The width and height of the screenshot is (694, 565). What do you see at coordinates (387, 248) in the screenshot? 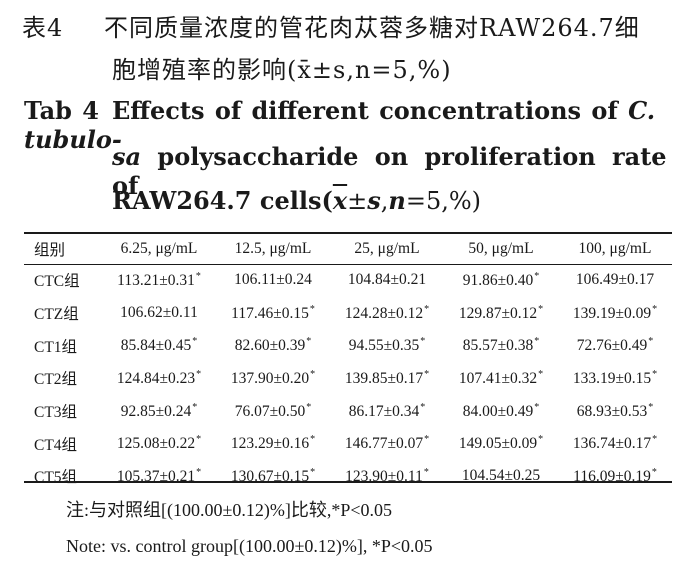
I see `header-25: 25, μg/mL` at bounding box center [387, 248].